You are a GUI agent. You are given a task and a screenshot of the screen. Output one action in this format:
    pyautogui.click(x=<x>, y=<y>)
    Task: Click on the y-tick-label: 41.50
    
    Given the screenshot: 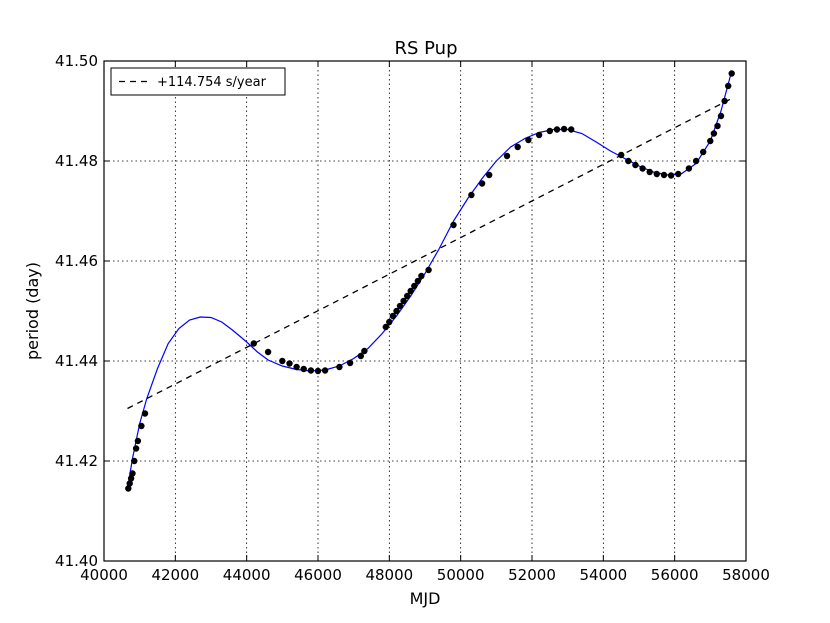 What is the action you would take?
    pyautogui.click(x=76, y=61)
    